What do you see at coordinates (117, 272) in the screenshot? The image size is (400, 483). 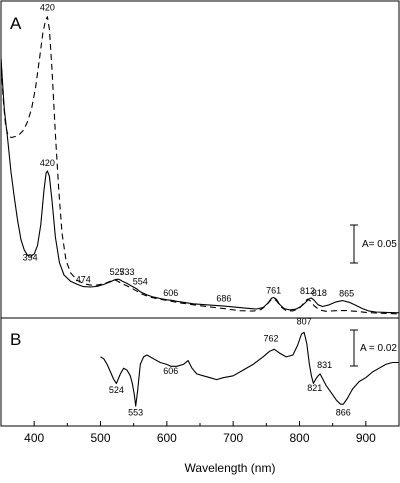 I see `panel-a-peak-label: 527` at bounding box center [117, 272].